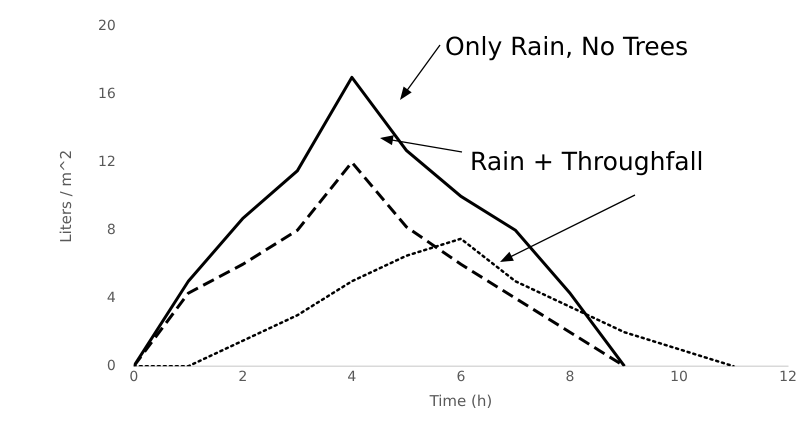 The width and height of the screenshot is (807, 435). What do you see at coordinates (461, 377) in the screenshot?
I see `x-tick-label: 6` at bounding box center [461, 377].